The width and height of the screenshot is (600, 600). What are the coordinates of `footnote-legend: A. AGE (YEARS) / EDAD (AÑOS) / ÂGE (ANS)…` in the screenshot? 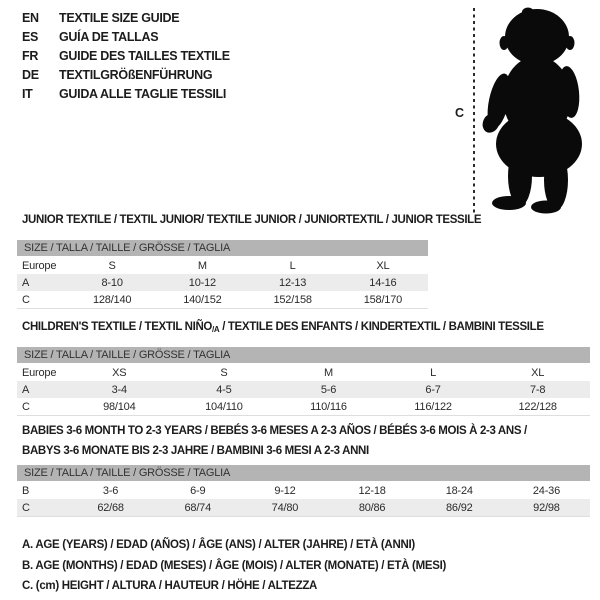 It's located at (234, 566).